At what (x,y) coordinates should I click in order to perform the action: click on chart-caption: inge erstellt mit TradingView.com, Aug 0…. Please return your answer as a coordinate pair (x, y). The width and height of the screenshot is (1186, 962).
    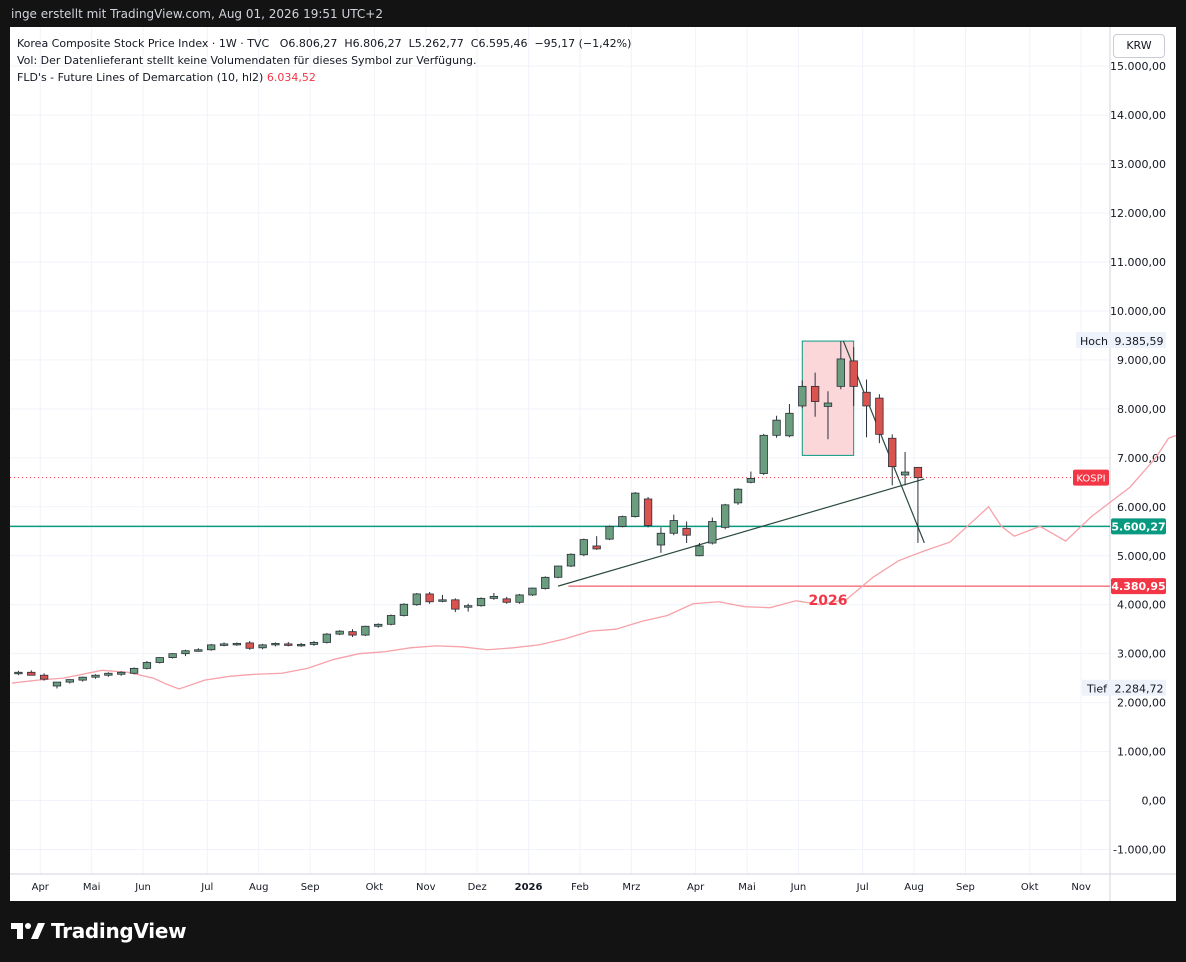
    Looking at the image, I should click on (197, 14).